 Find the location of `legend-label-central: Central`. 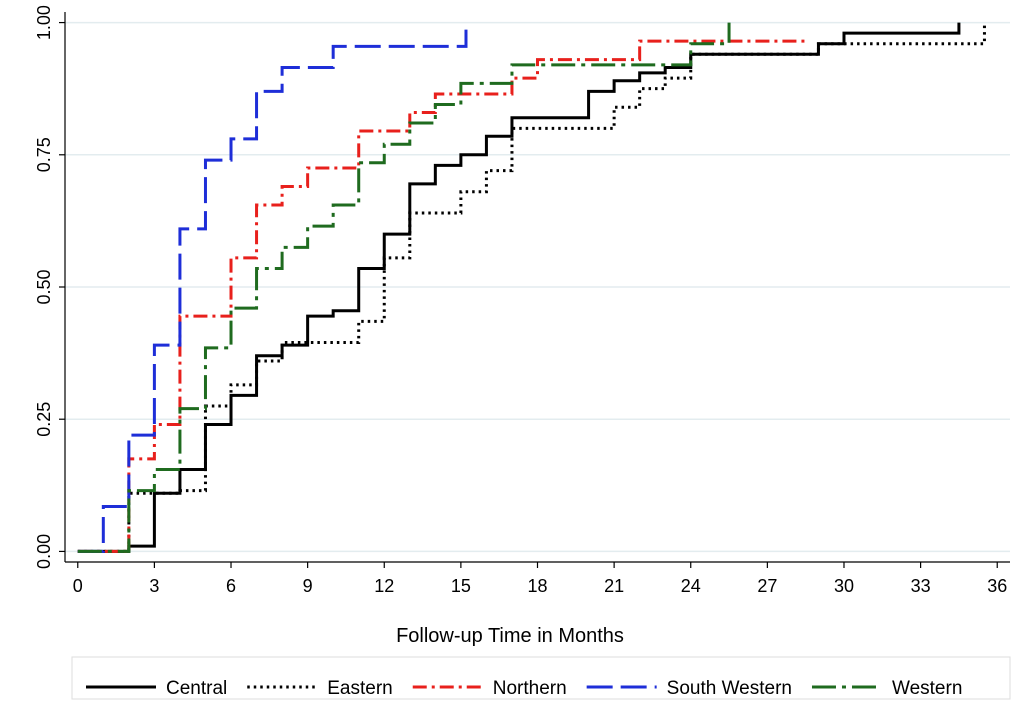

legend-label-central: Central is located at coordinates (196, 688).